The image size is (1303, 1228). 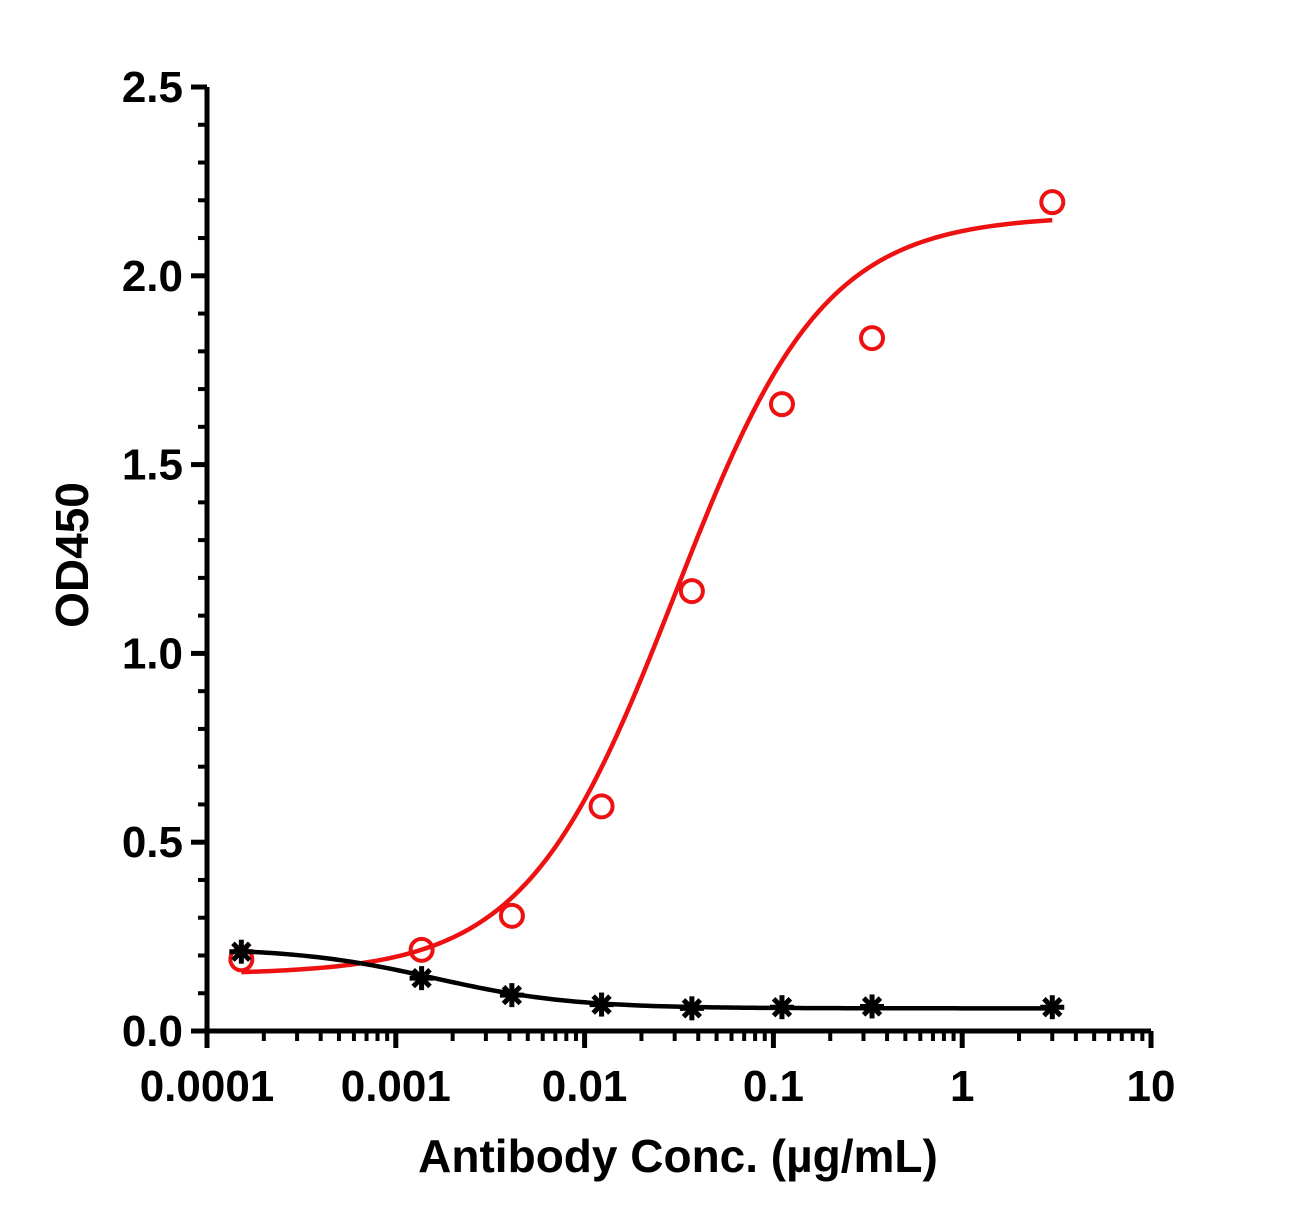 I want to click on x-tick-label: 0.01, so click(x=585, y=1086).